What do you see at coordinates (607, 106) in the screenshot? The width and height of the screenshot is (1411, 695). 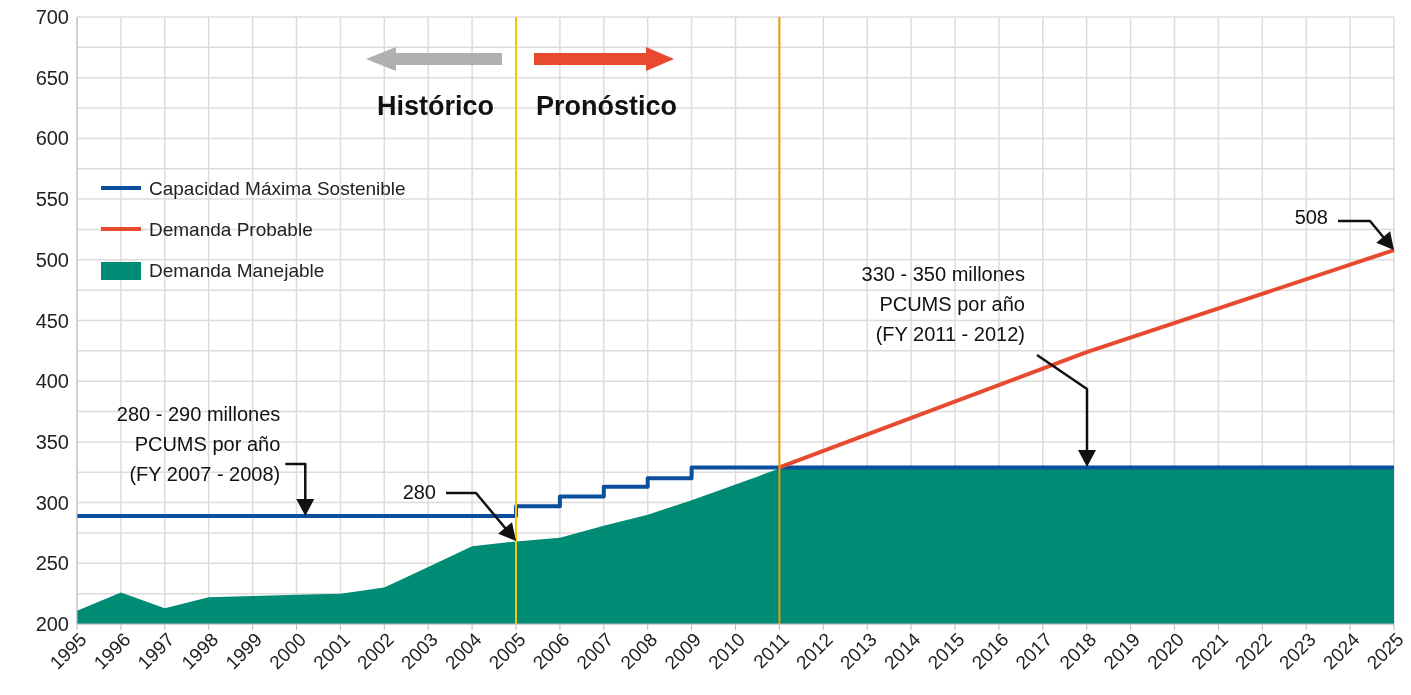 I see `annotation: Pronóstico` at bounding box center [607, 106].